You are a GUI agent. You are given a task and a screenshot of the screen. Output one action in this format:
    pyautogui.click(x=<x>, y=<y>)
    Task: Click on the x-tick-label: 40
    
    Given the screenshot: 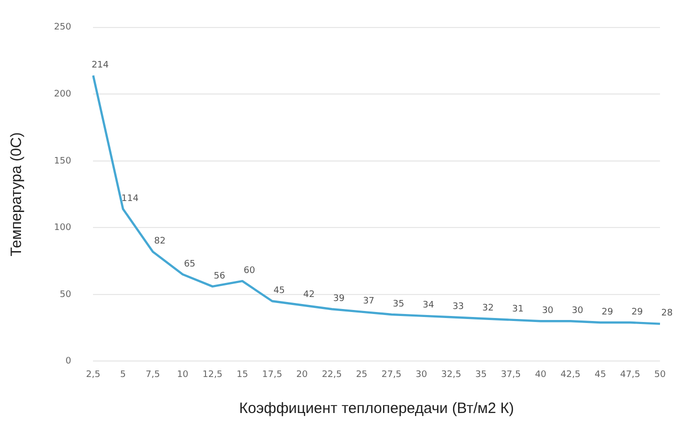 What is the action you would take?
    pyautogui.click(x=540, y=375)
    